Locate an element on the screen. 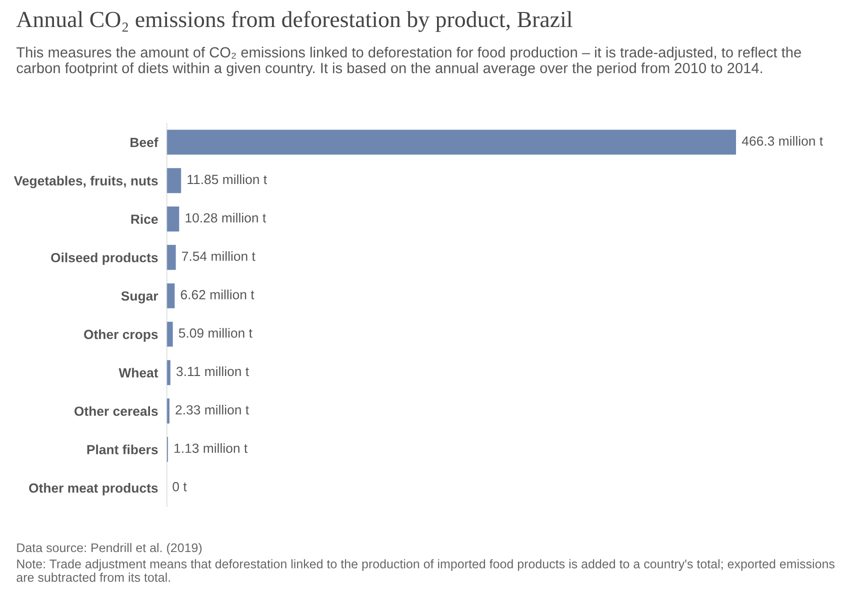 The image size is (850, 600). y-tick-label: Other cereals is located at coordinates (116, 411).